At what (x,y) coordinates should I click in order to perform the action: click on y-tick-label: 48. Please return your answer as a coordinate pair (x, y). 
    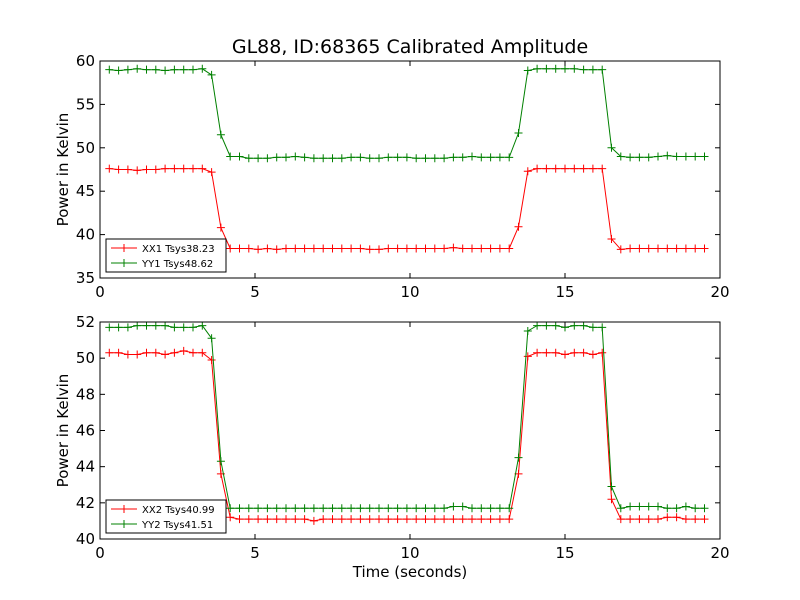
    Looking at the image, I should click on (85, 394).